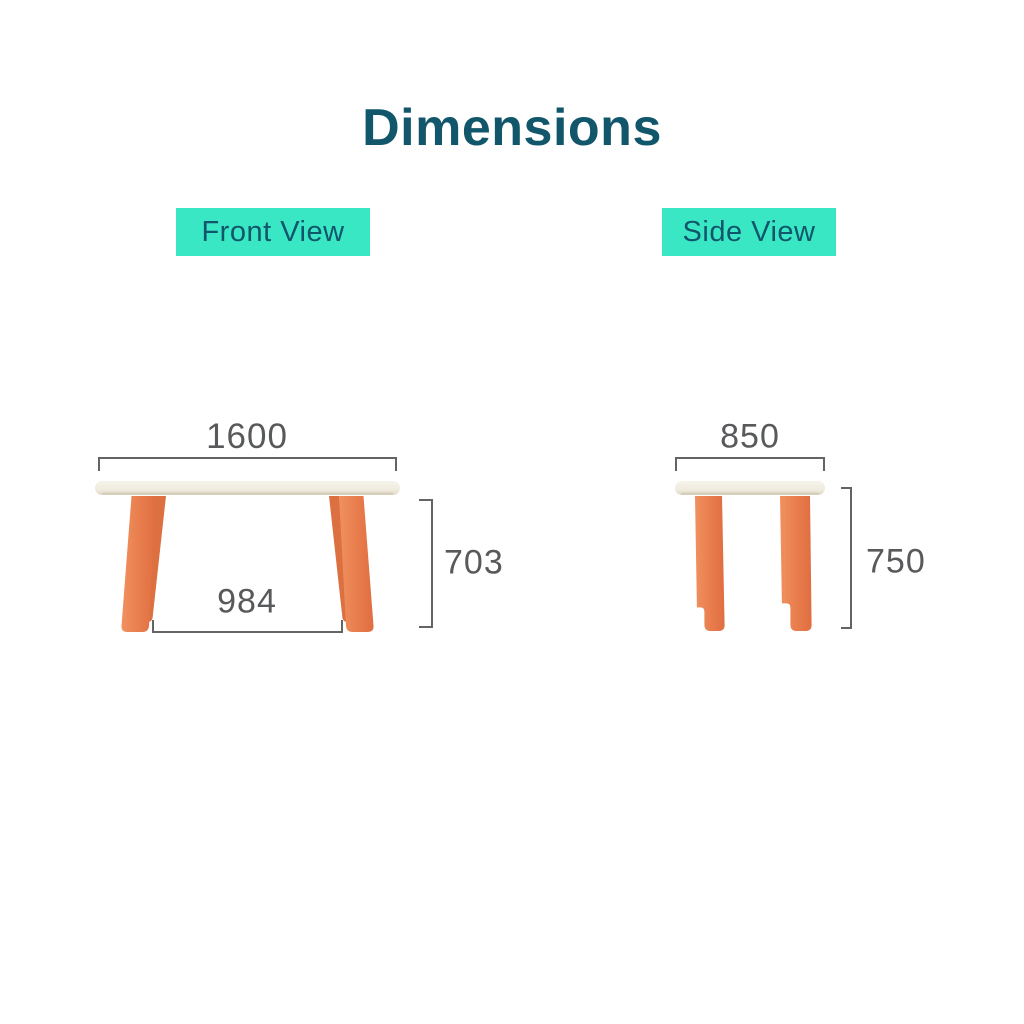 The image size is (1024, 1024). What do you see at coordinates (356, 564) in the screenshot?
I see `front-right-leg` at bounding box center [356, 564].